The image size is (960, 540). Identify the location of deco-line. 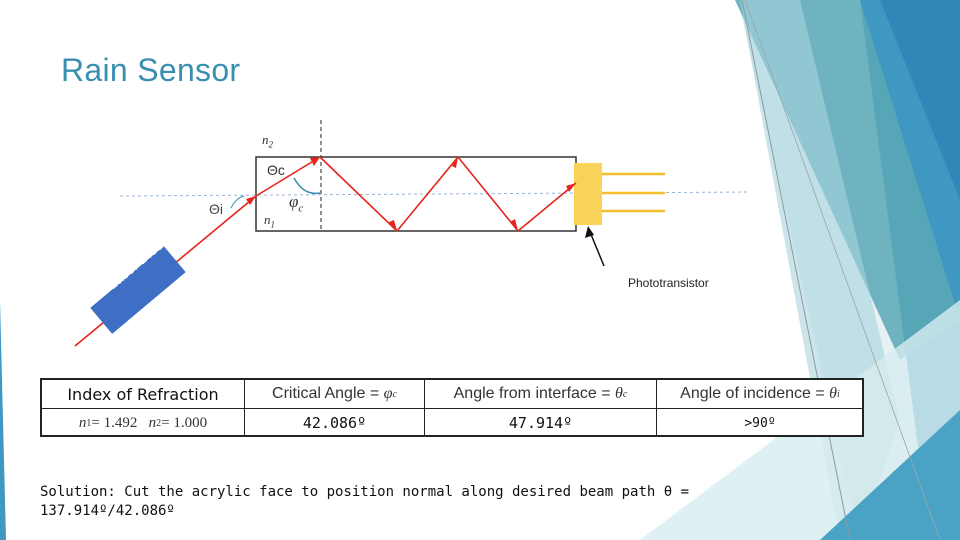
(796, 270).